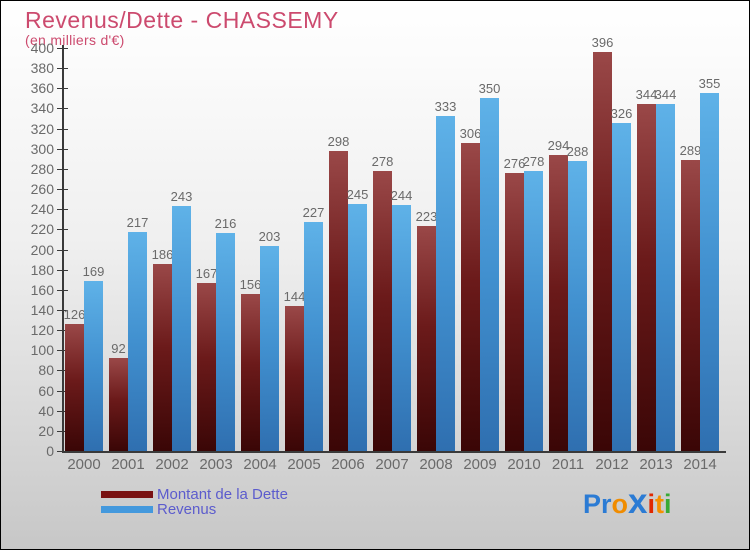 This screenshot has height=551, width=750. What do you see at coordinates (42, 189) in the screenshot?
I see `y-tick-label: 260` at bounding box center [42, 189].